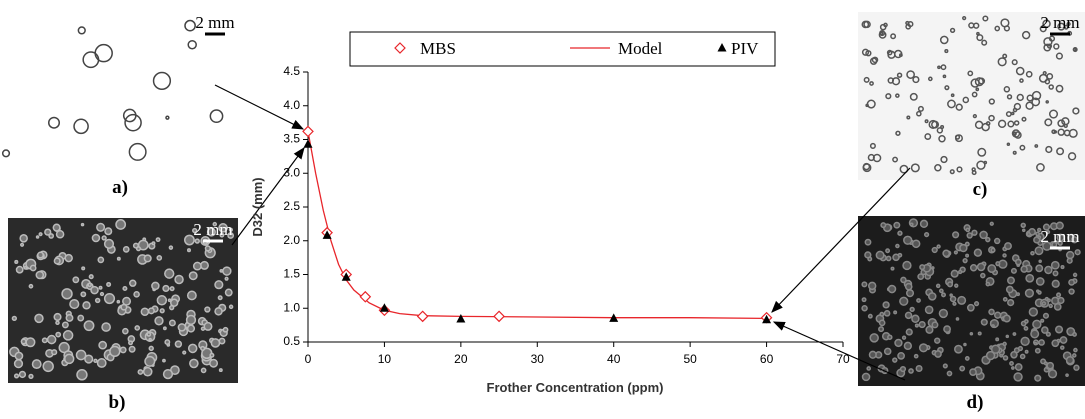  What do you see at coordinates (346, 276) in the screenshot?
I see `triangle-marker` at bounding box center [346, 276].